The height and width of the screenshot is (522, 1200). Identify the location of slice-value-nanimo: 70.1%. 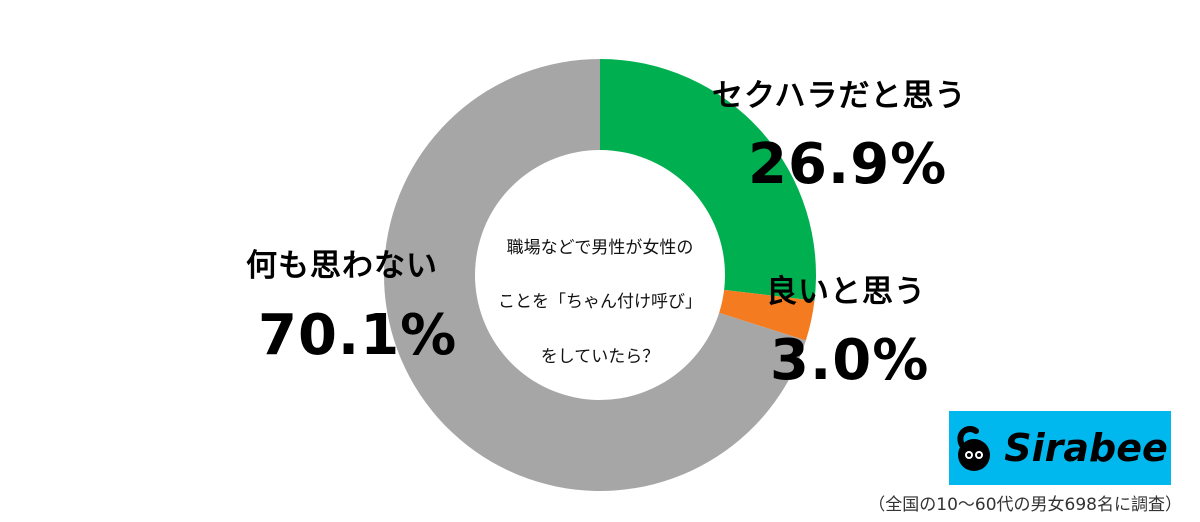
(358, 335).